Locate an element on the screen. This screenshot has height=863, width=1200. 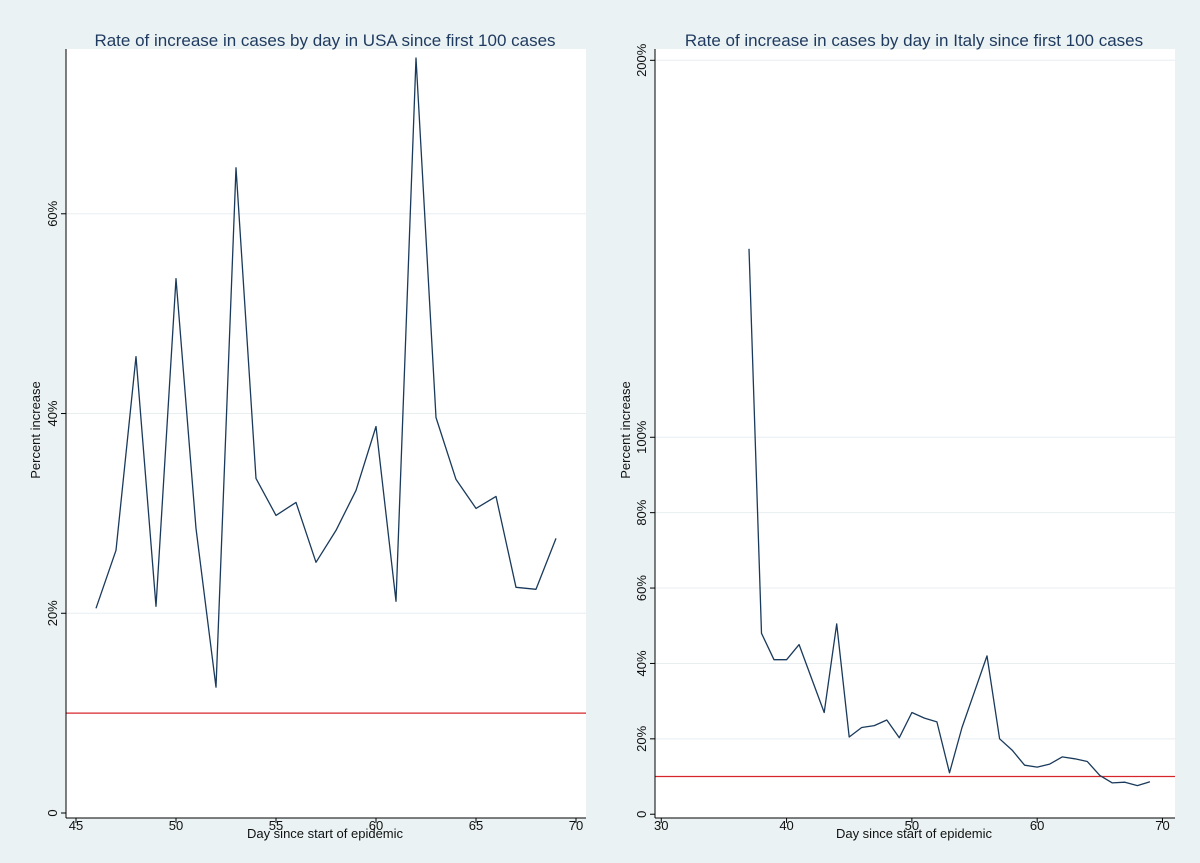
italy-y-tick-label: 60% is located at coordinates (641, 588).